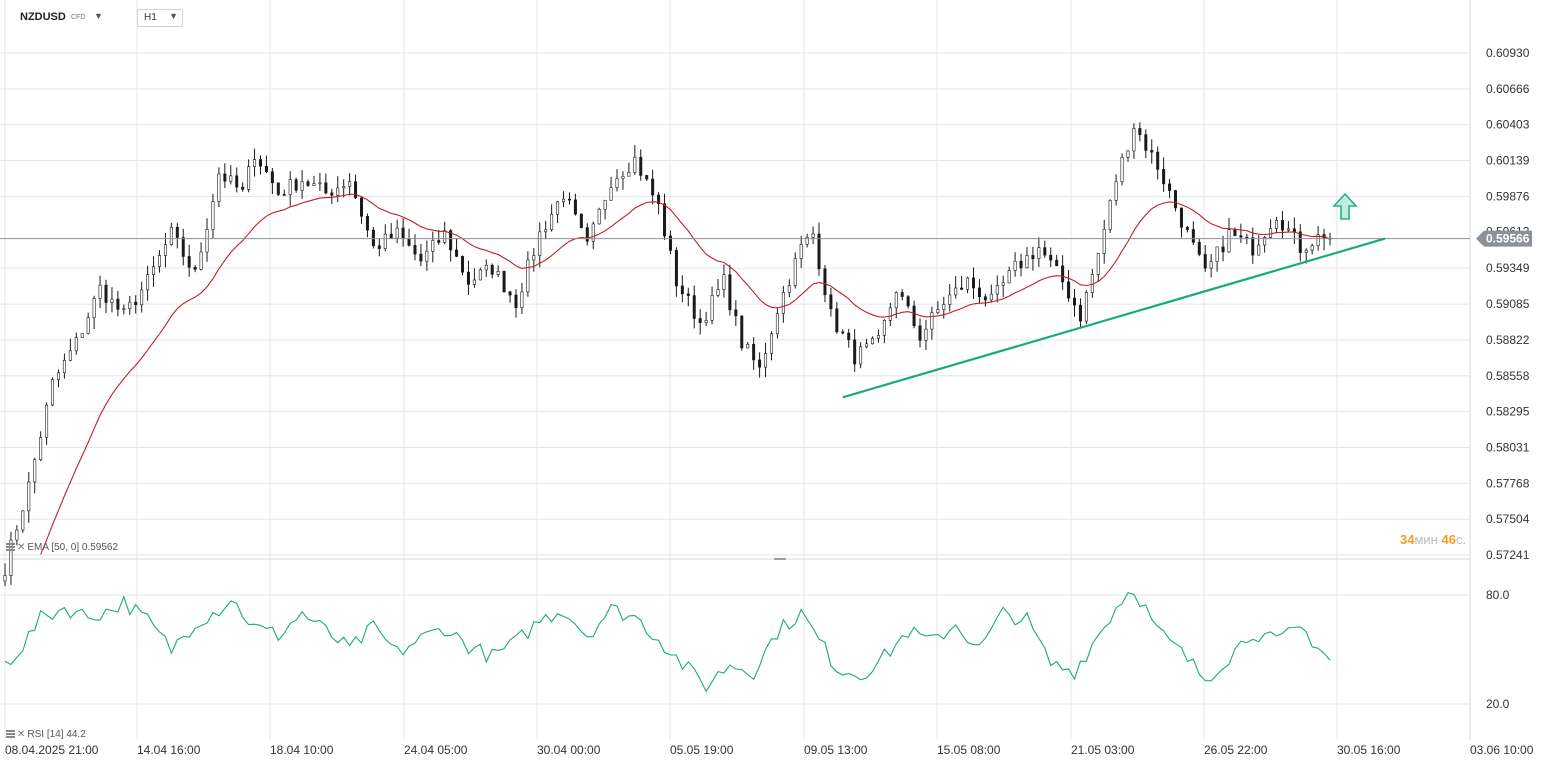  I want to click on timeframe-select: H1 ▼, so click(160, 18).